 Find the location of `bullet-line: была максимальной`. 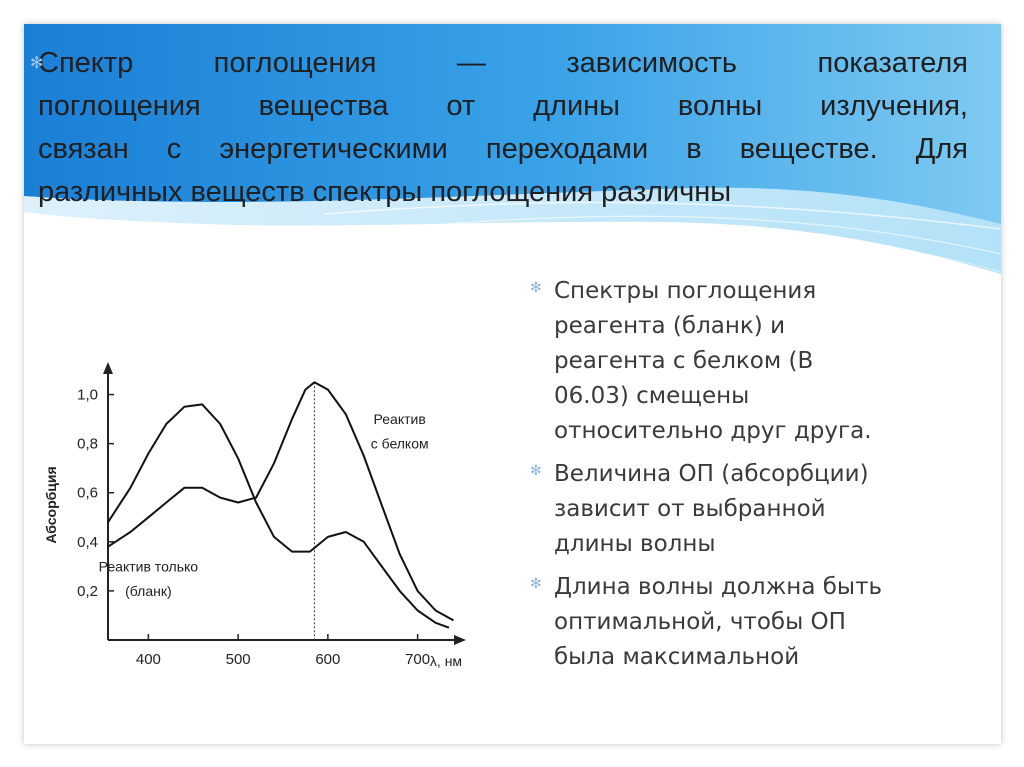

bullet-line: была максимальной is located at coordinates (677, 657).